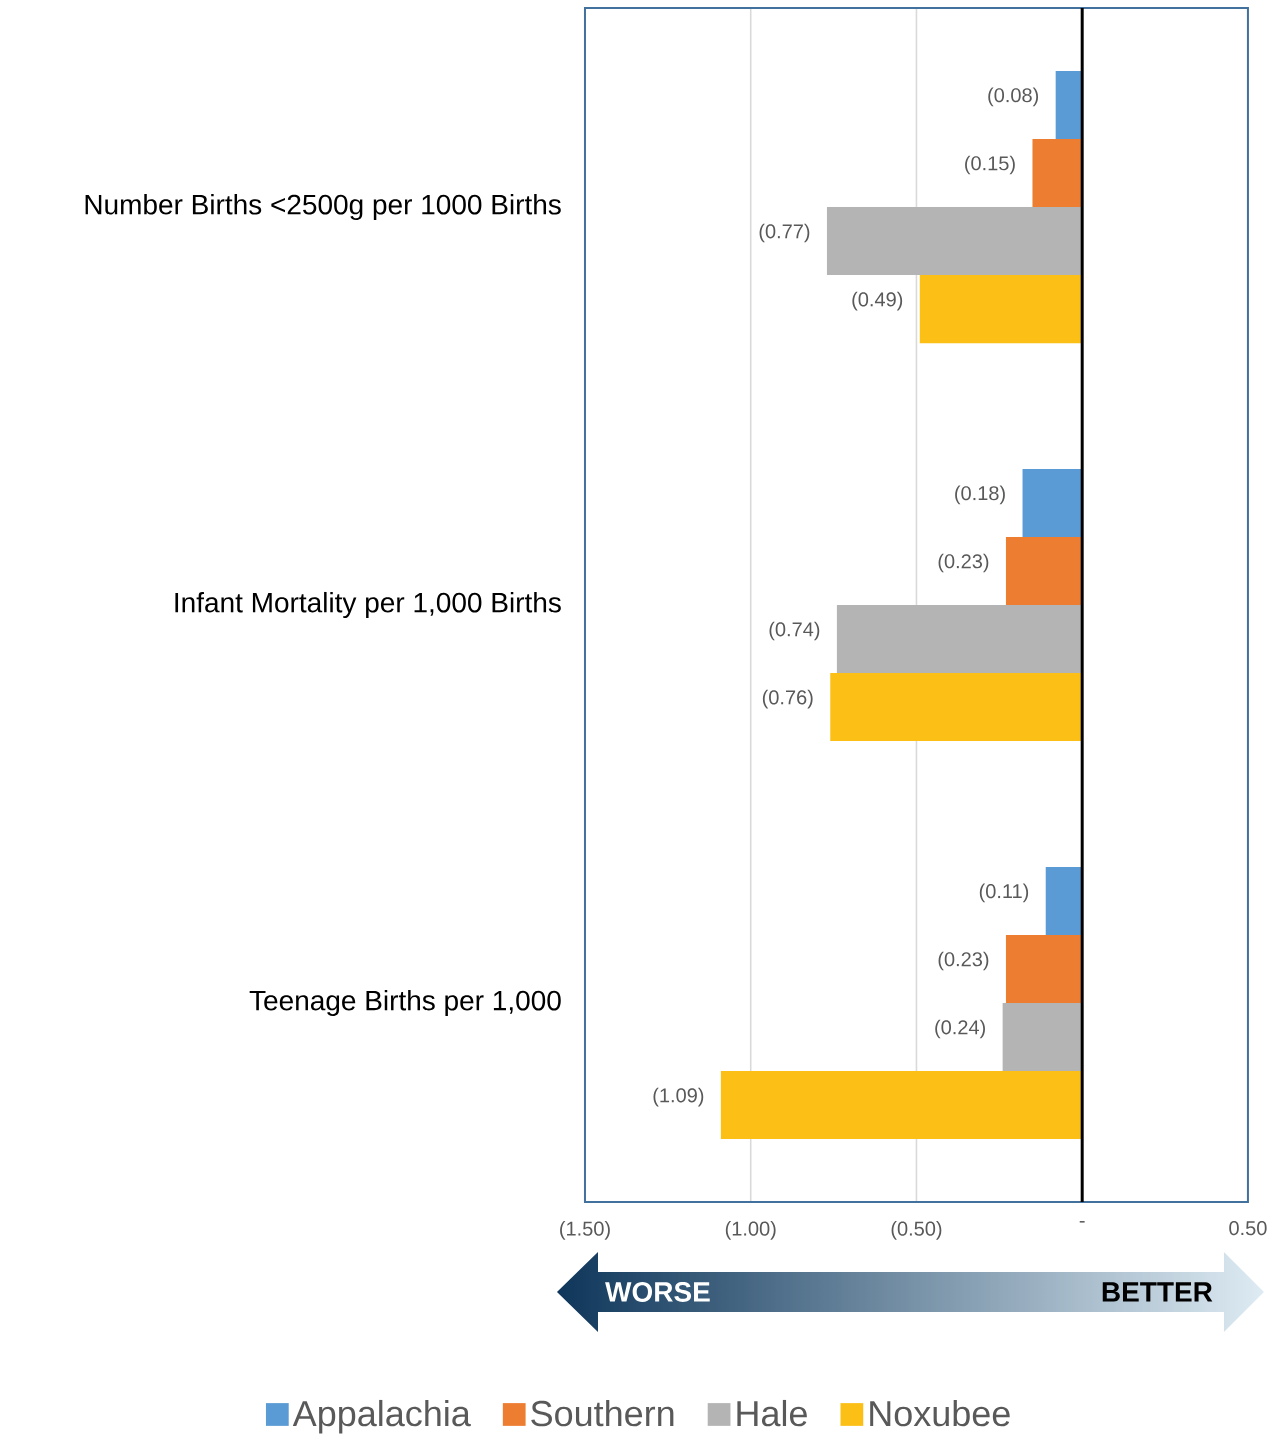 The image size is (1282, 1437). What do you see at coordinates (1013, 97) in the screenshot?
I see `data-label: (0.08)` at bounding box center [1013, 97].